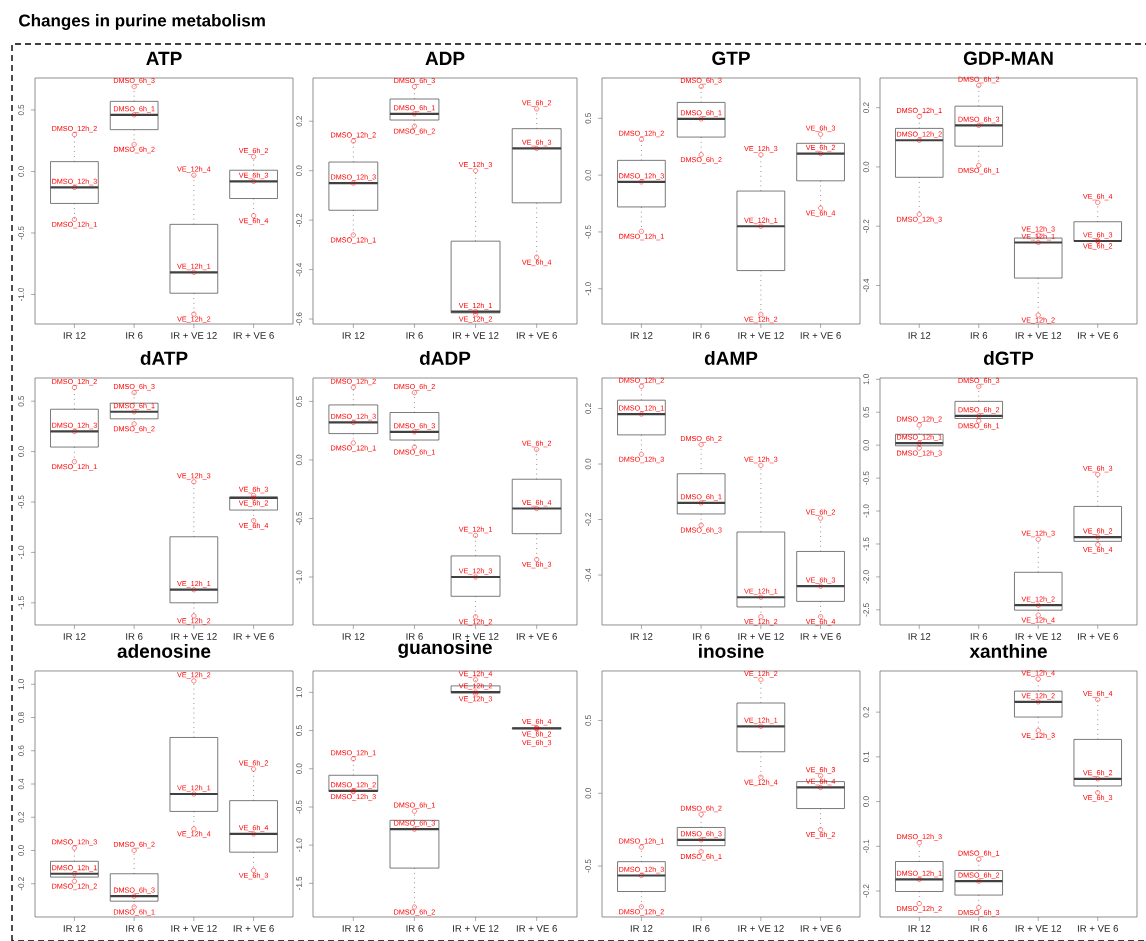 The width and height of the screenshot is (1146, 941). What do you see at coordinates (1008, 650) in the screenshot?
I see `chart-title: xanthine` at bounding box center [1008, 650].